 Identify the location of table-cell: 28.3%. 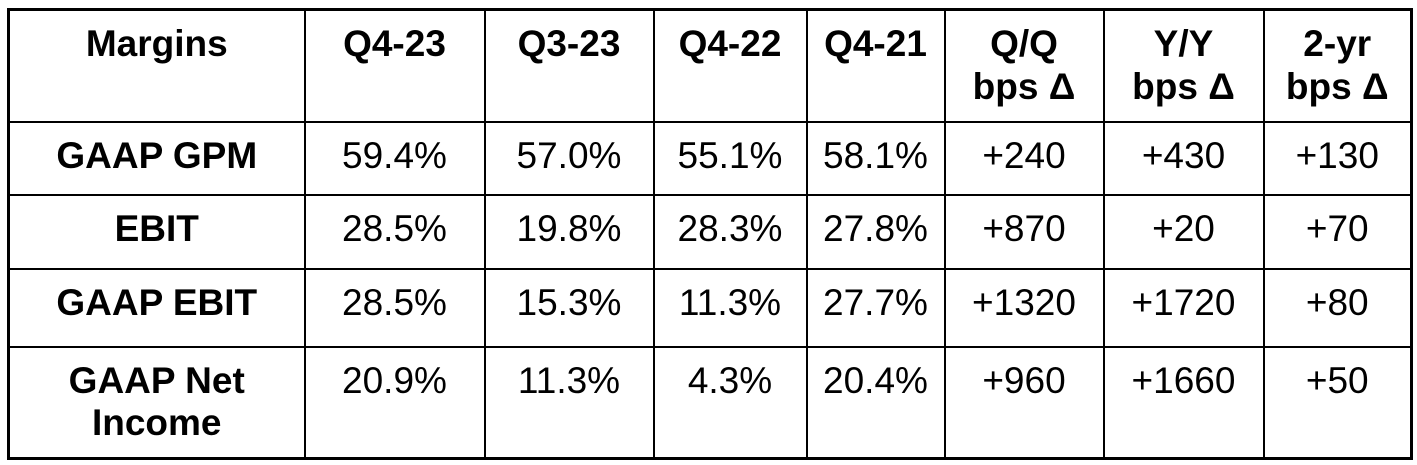
(730, 231).